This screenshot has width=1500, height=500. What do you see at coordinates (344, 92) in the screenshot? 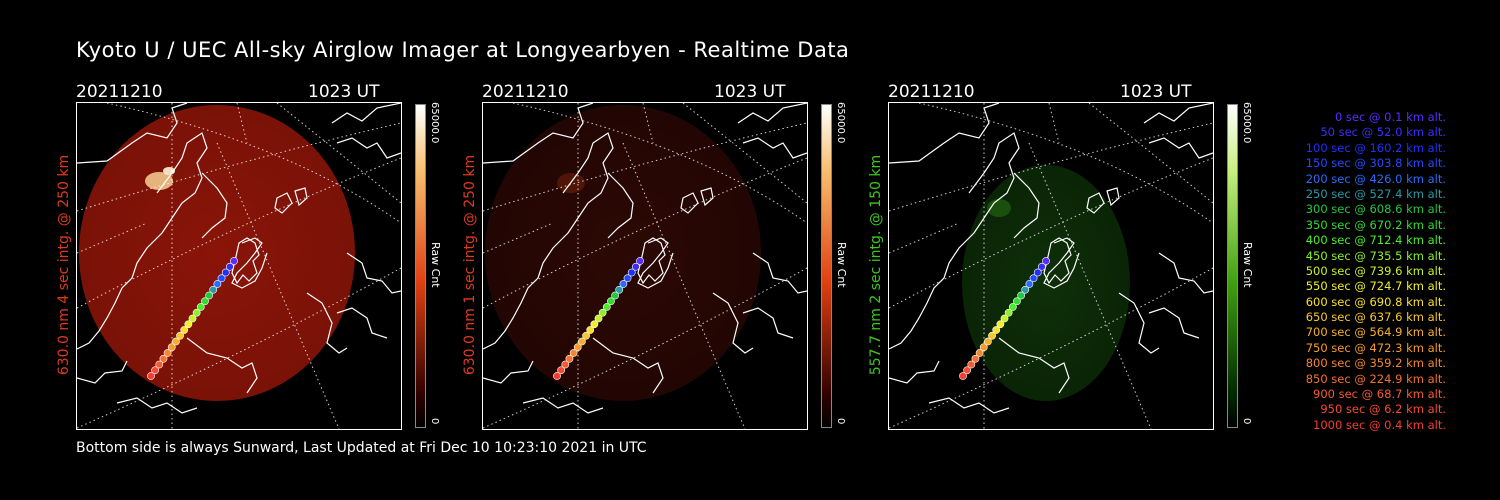
I see `panel-time: 1023 UT` at bounding box center [344, 92].